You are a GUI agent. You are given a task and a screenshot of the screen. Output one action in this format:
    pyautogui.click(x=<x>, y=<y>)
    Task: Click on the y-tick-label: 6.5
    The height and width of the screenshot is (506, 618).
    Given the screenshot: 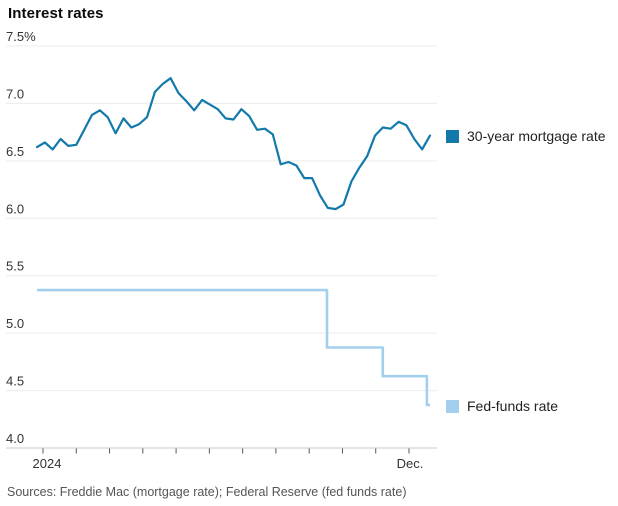 What is the action you would take?
    pyautogui.click(x=15, y=151)
    